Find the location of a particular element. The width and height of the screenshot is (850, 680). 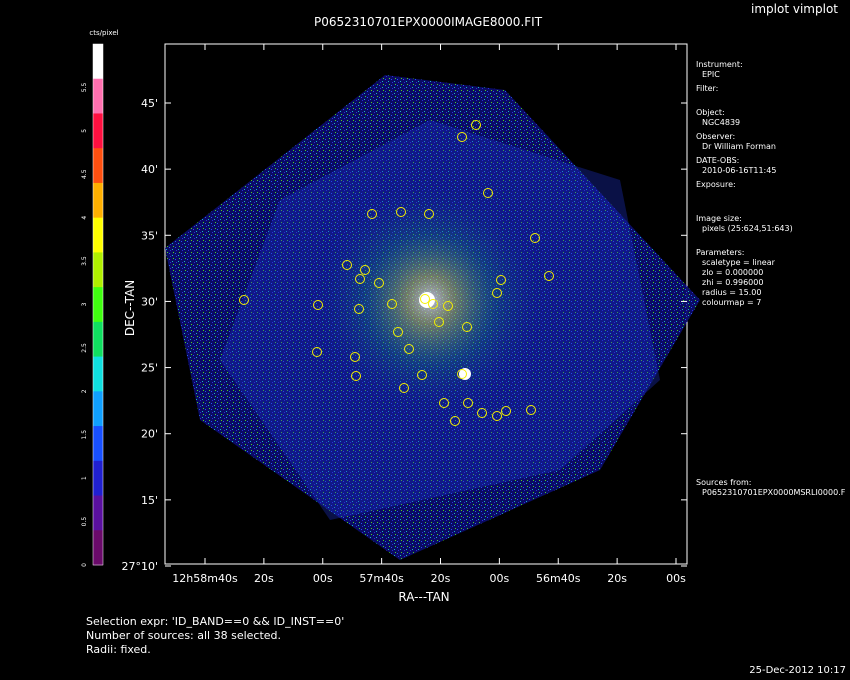

x-axis-label: RA---TAN is located at coordinates (423, 597).